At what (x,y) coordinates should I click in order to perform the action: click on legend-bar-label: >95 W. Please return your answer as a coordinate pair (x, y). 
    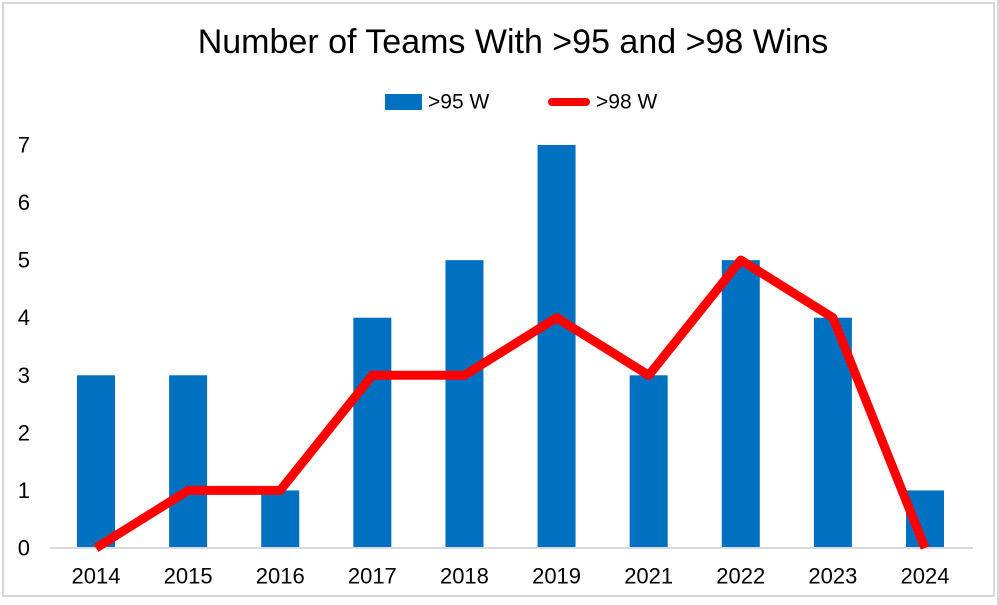
    Looking at the image, I should click on (458, 102).